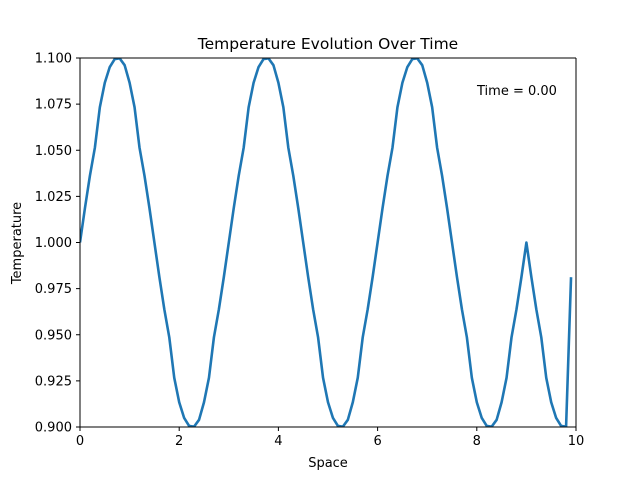 Image resolution: width=640 pixels, height=480 pixels. I want to click on x-axis-ticks: 0 2 4 6 8 10, so click(330, 438).